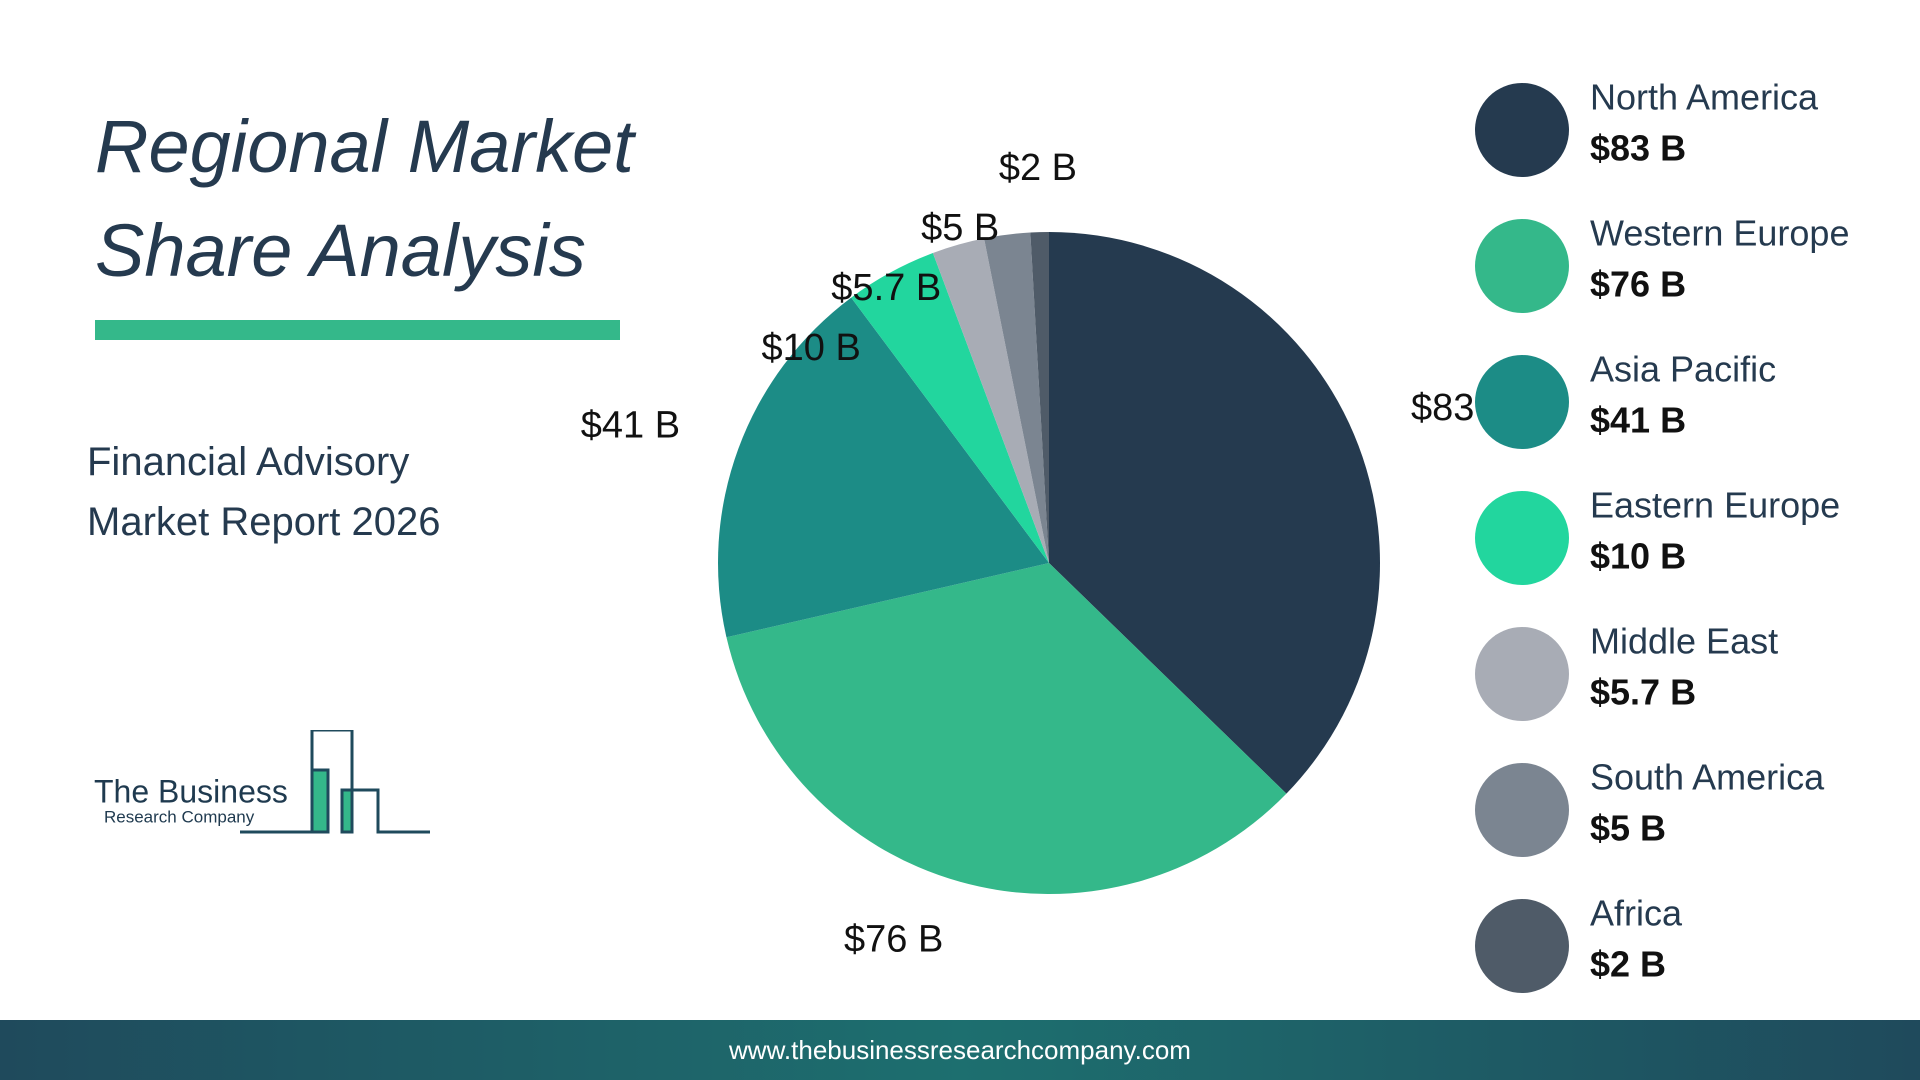 This screenshot has width=1920, height=1080. Describe the element at coordinates (1638, 556) in the screenshot. I see `legend-value: $10 B` at that location.